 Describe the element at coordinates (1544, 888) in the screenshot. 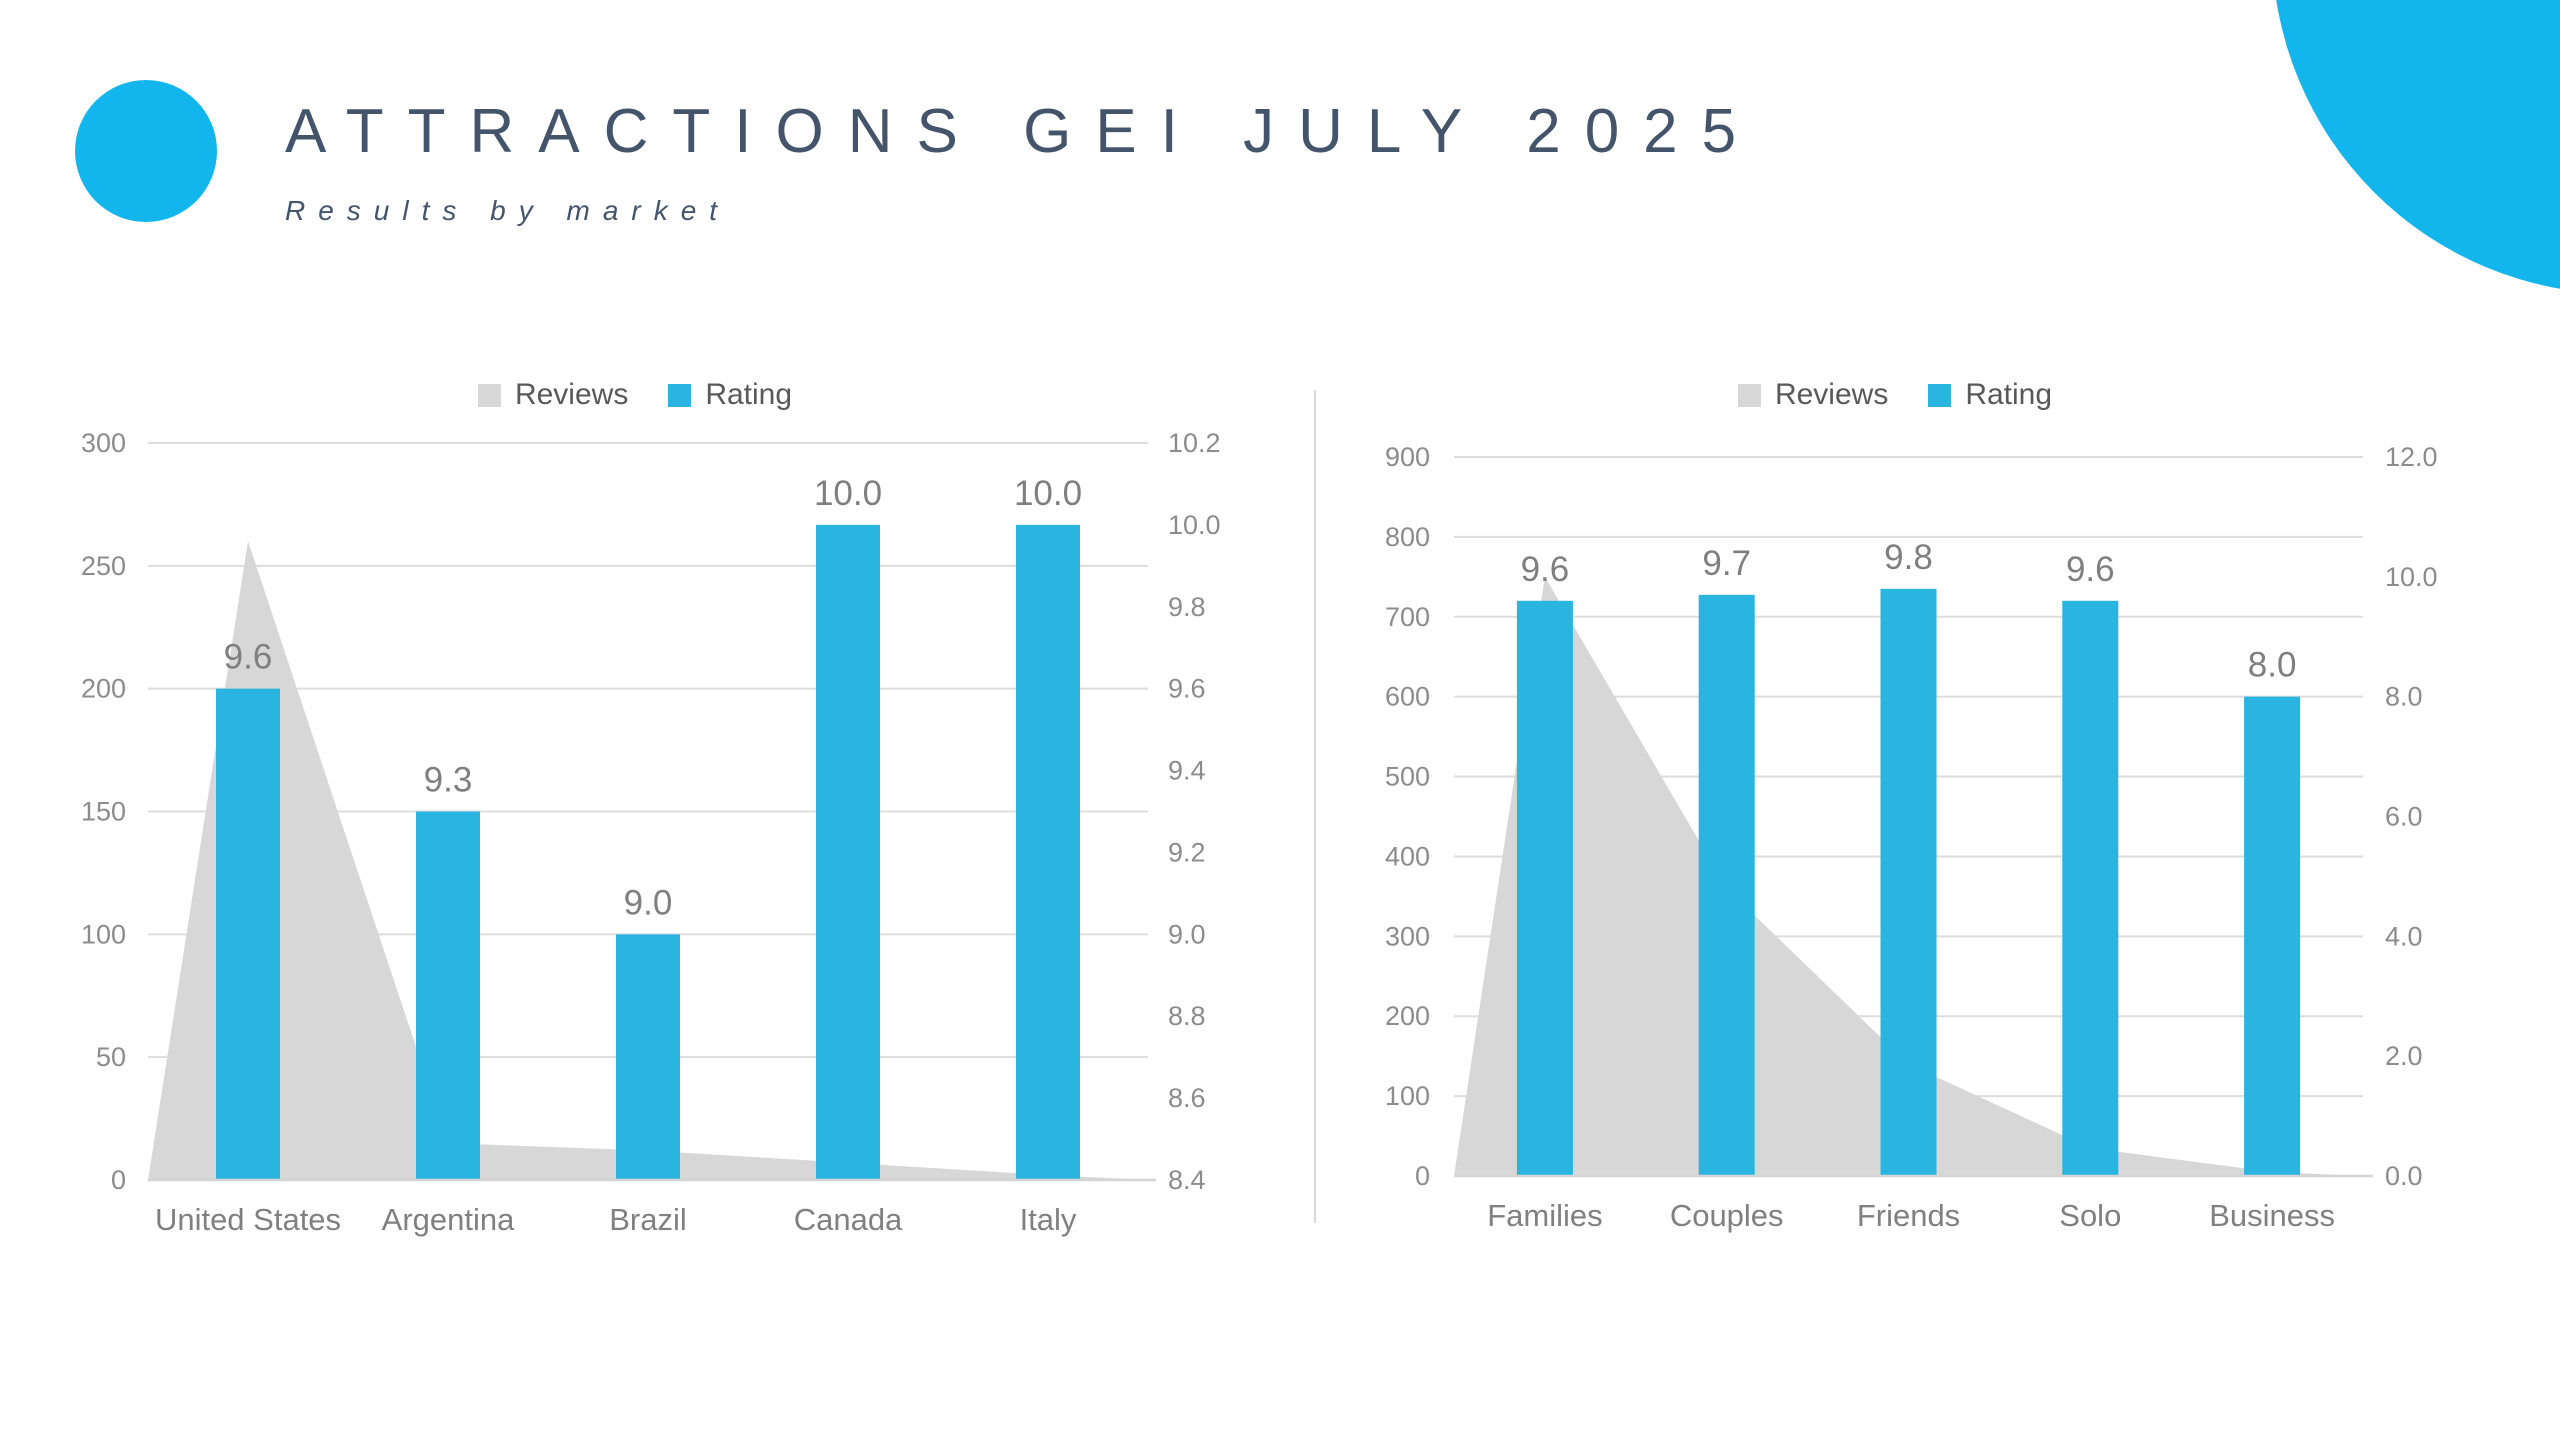

I see `rating-bar-families` at that location.